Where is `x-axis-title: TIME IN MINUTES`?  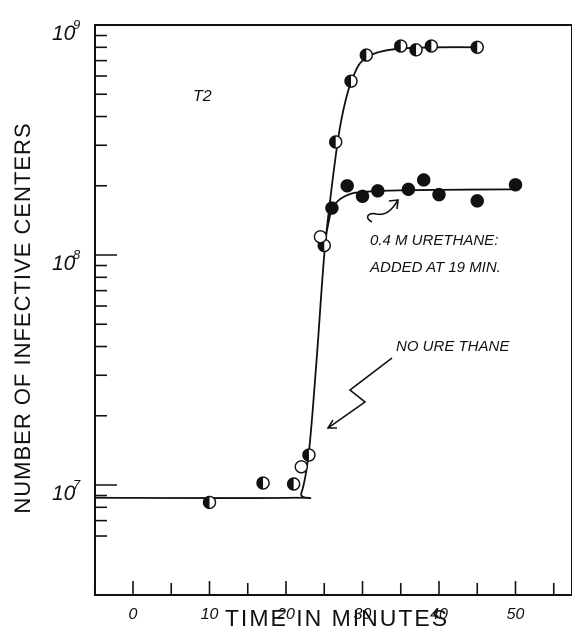
x-axis-title: TIME IN MINUTES is located at coordinates (337, 618).